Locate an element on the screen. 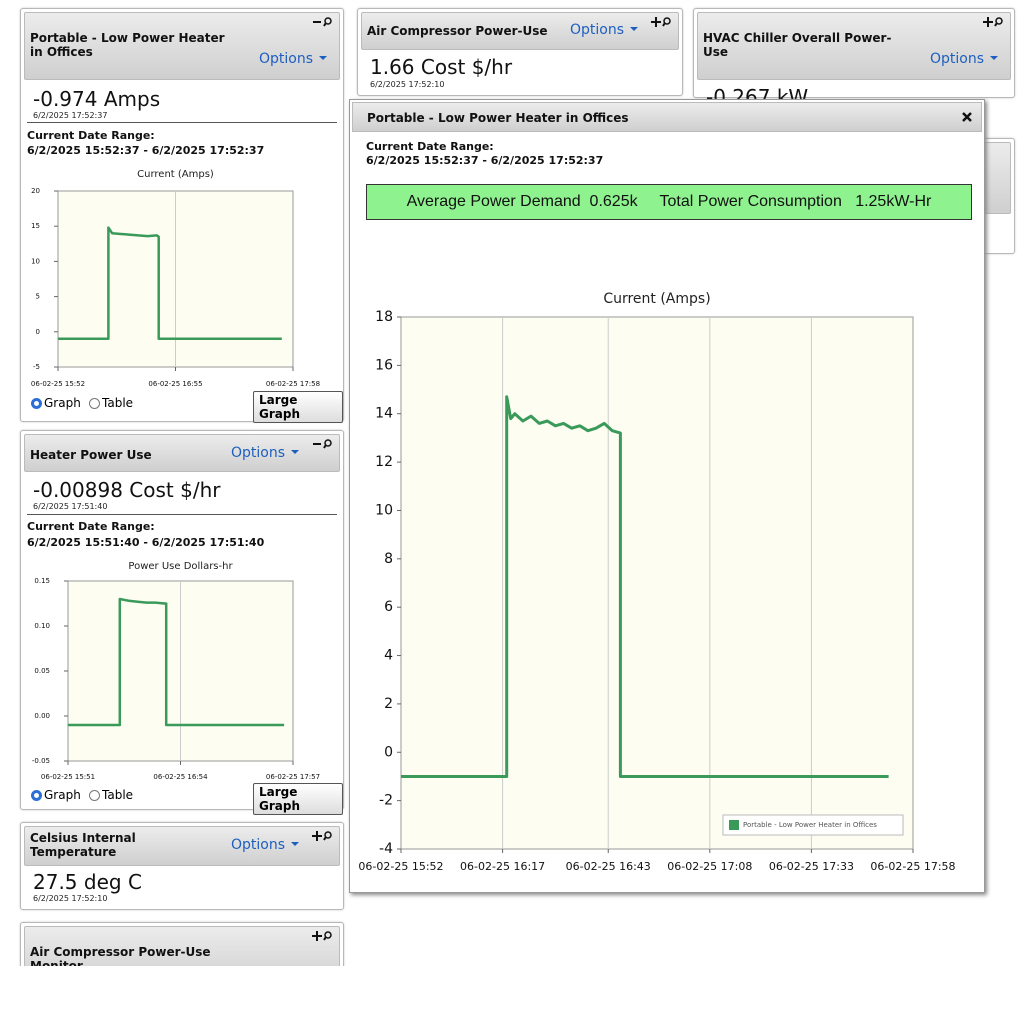 The height and width of the screenshot is (1019, 1024). widget-header: HVAC Chiller Overall Power-Use Options is located at coordinates (854, 46).